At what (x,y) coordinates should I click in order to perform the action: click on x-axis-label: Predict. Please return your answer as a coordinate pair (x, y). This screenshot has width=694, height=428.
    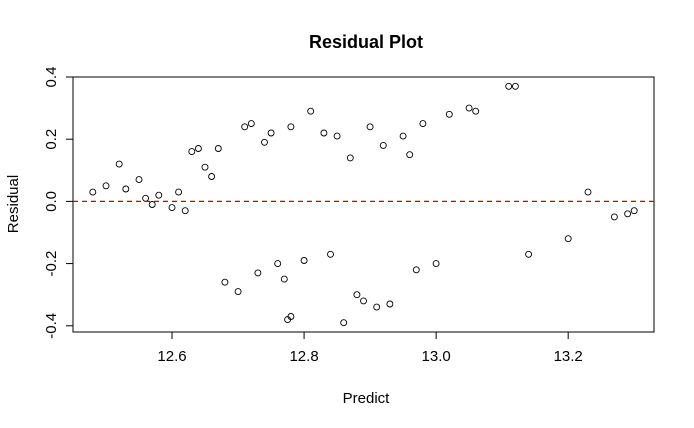
    Looking at the image, I should click on (367, 398).